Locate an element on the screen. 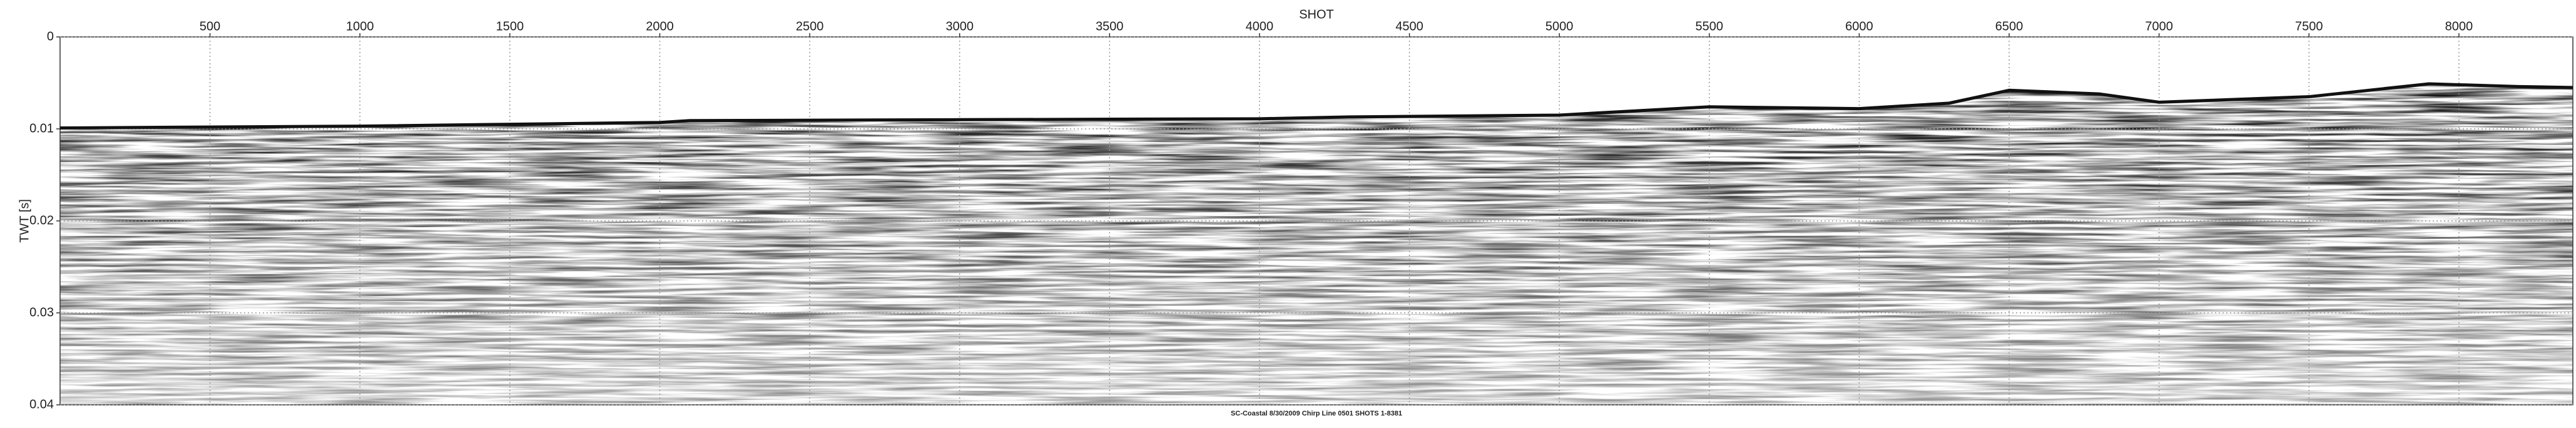  seafloor-reflector is located at coordinates (1316, 106).